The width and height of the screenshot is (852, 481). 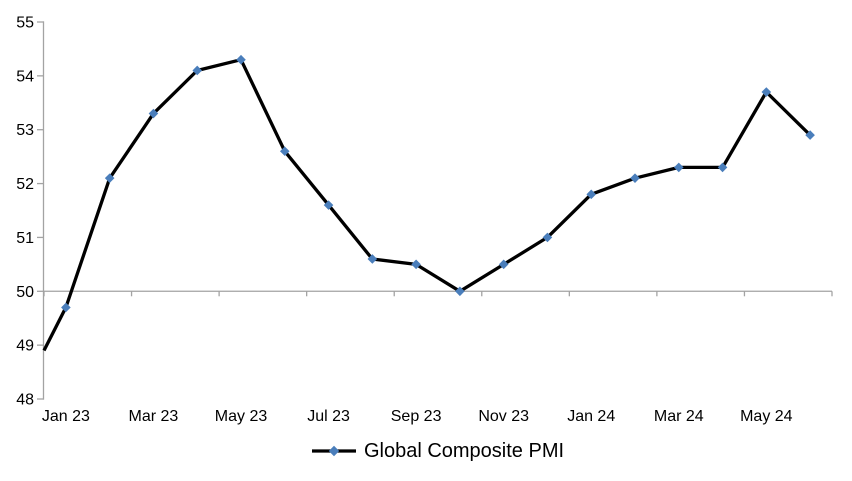 I want to click on y-tick-label: 53, so click(x=25, y=130).